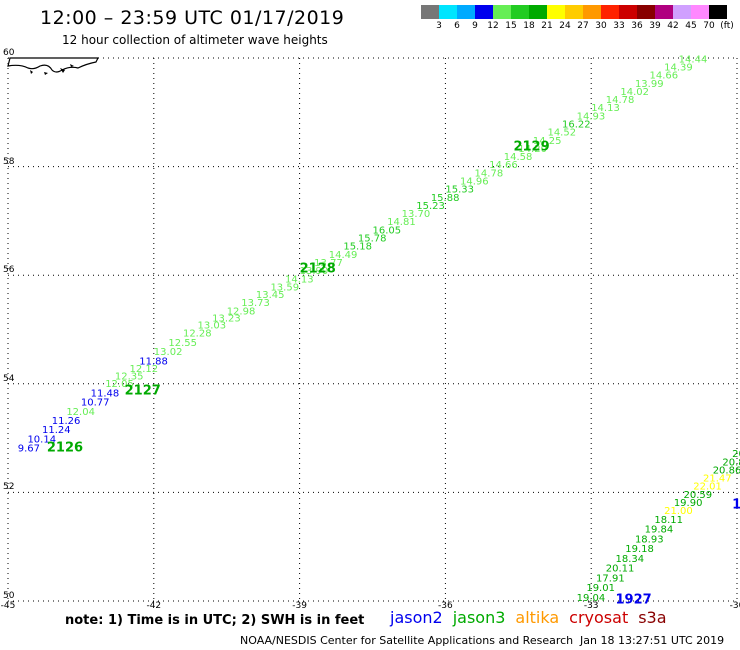 Image resolution: width=740 pixels, height=650 pixels. I want to click on swh-value: 11.48, so click(105, 393).